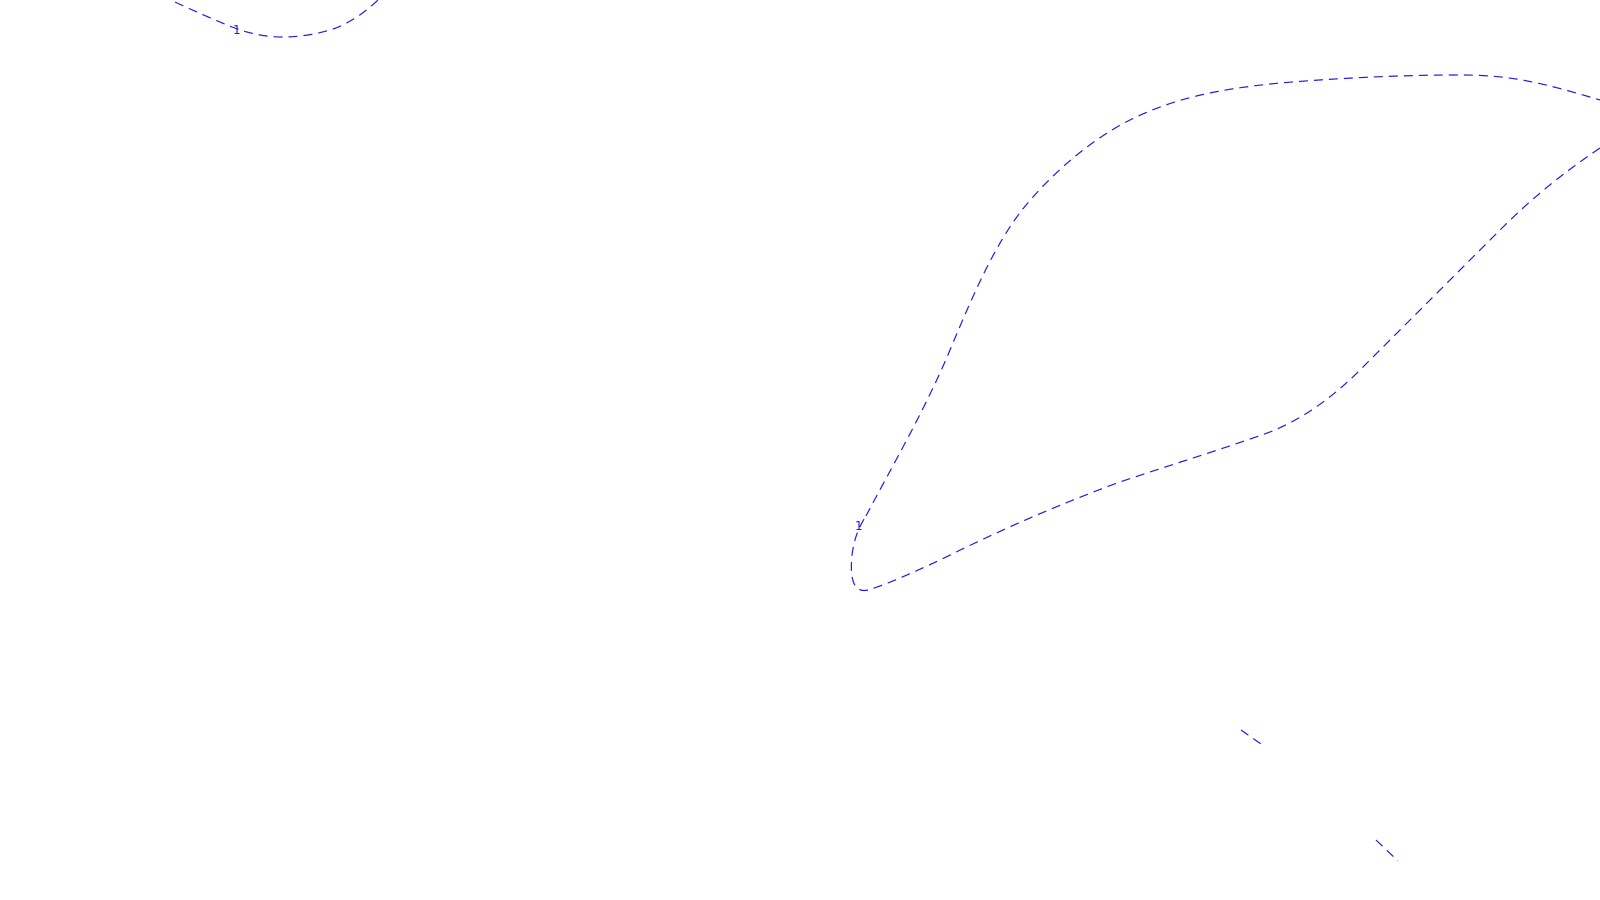 This screenshot has width=1600, height=900. What do you see at coordinates (276, 19) in the screenshot?
I see `contour-line-top-left` at bounding box center [276, 19].